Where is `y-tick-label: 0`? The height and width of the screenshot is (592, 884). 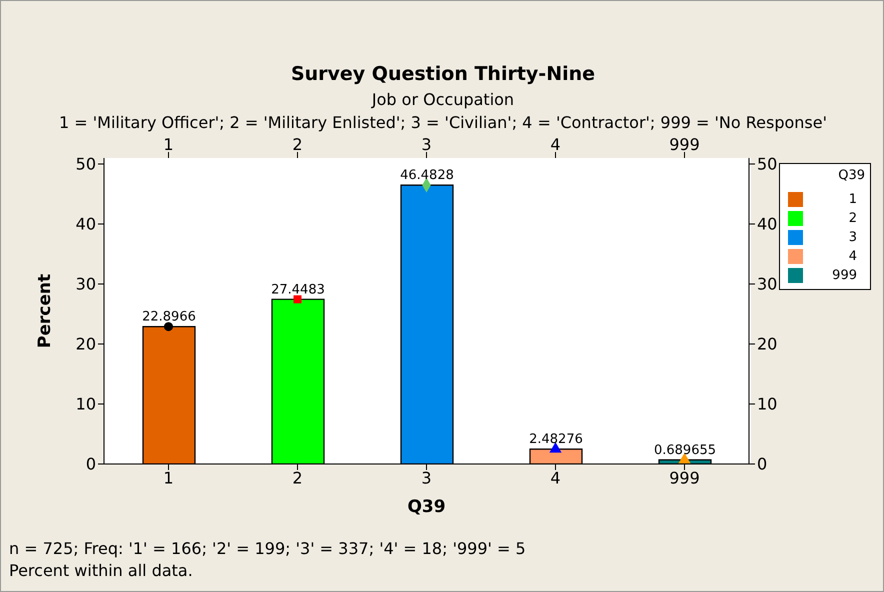
y-tick-label: 0 is located at coordinates (91, 464).